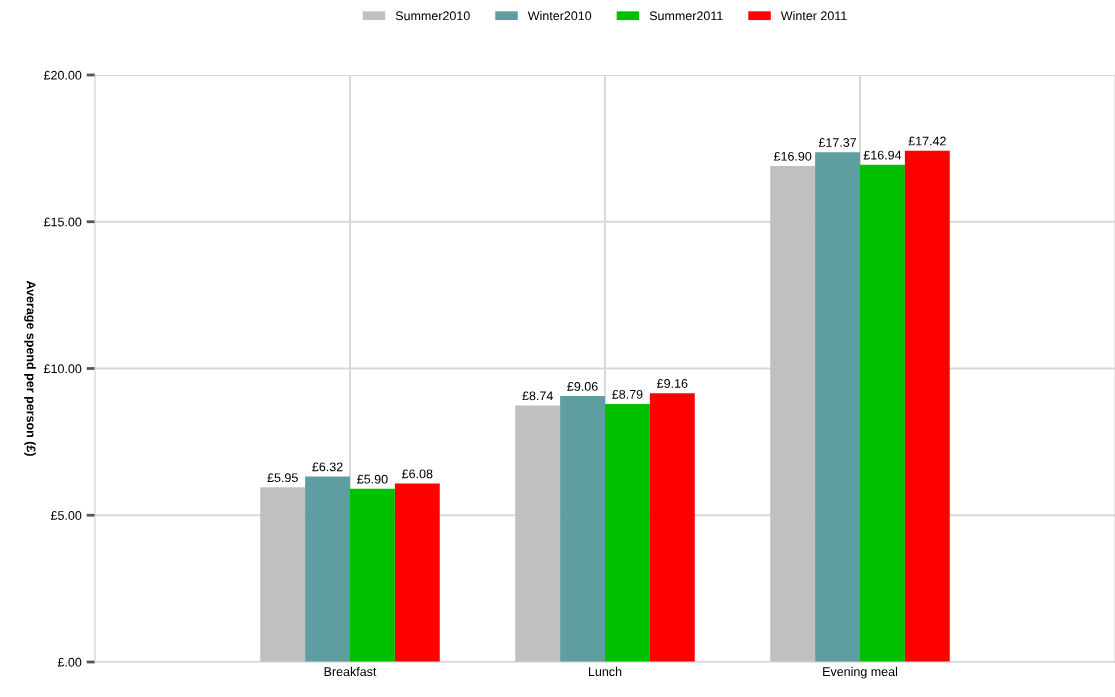 Image resolution: width=1115 pixels, height=697 pixels. Describe the element at coordinates (582, 386) in the screenshot. I see `data-label: £9.06` at that location.